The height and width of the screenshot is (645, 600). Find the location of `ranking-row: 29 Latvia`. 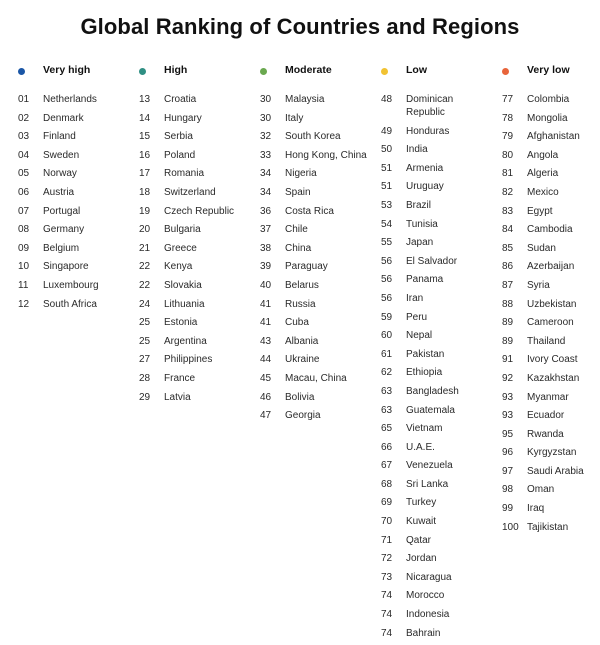

ranking-row: 29 Latvia is located at coordinates (195, 397).